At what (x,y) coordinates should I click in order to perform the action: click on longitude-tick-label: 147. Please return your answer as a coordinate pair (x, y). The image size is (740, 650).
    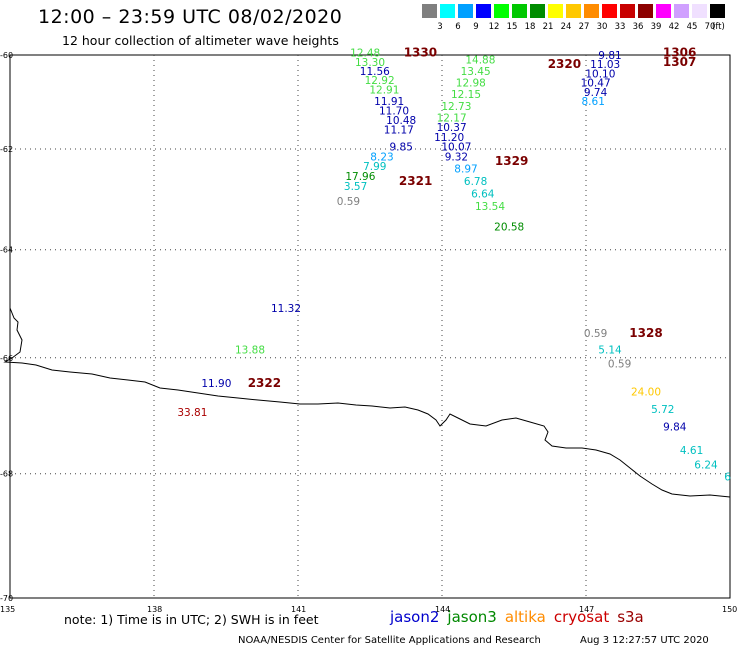
    Looking at the image, I should click on (586, 609).